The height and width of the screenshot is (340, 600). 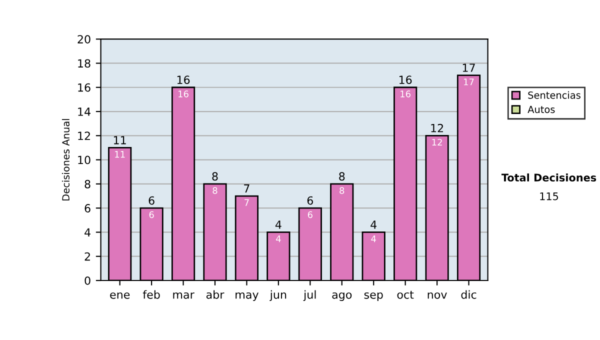 What do you see at coordinates (84, 136) in the screenshot?
I see `y-tick-label: 12` at bounding box center [84, 136].